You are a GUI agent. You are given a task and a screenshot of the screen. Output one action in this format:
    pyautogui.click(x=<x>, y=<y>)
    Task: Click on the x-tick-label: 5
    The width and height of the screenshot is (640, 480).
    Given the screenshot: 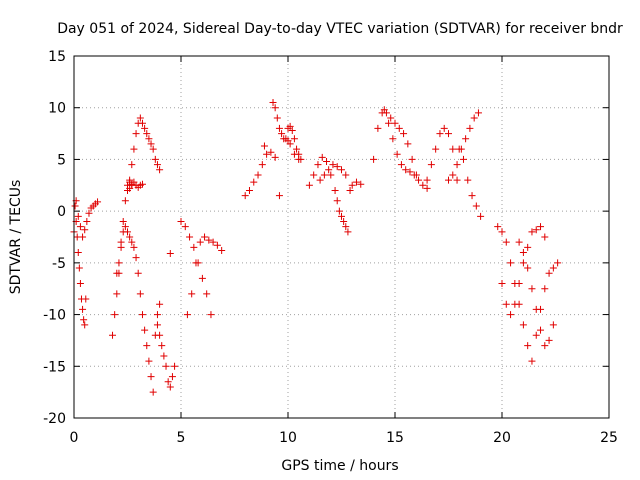 What is the action you would take?
    pyautogui.click(x=181, y=438)
    